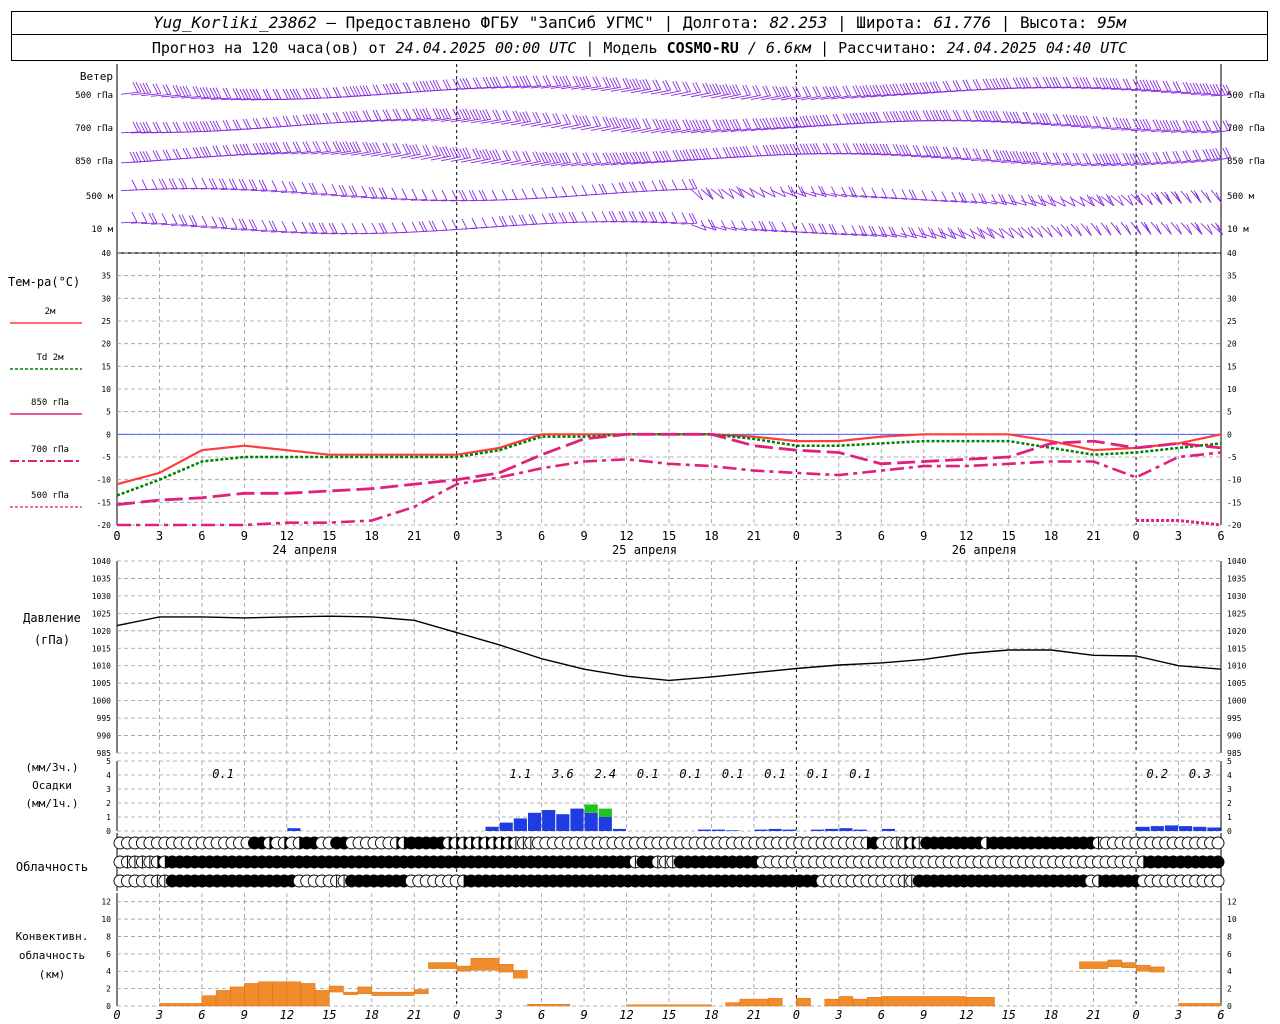 This screenshot has height=1024, width=1280. What do you see at coordinates (583, 536) in the screenshot?
I see `temp-xtick: 9` at bounding box center [583, 536].